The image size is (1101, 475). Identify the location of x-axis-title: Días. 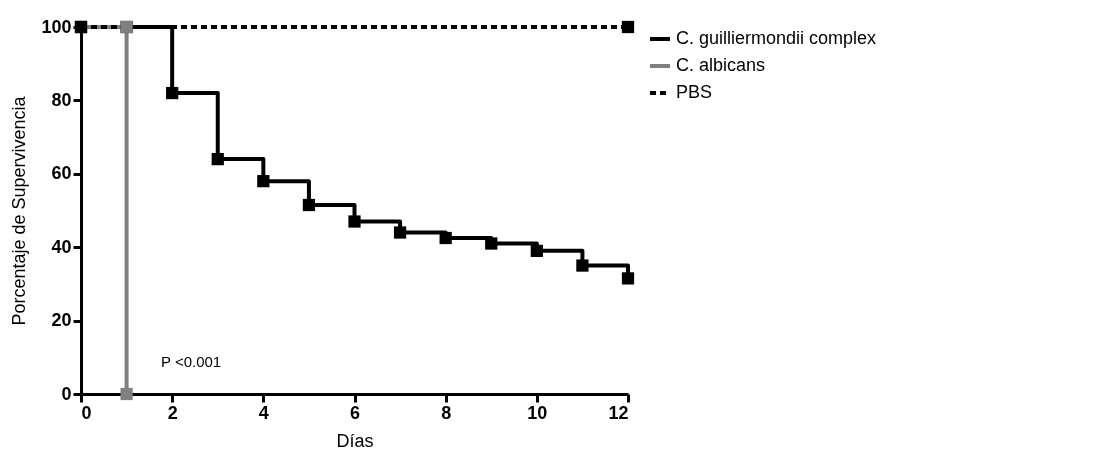
(355, 440).